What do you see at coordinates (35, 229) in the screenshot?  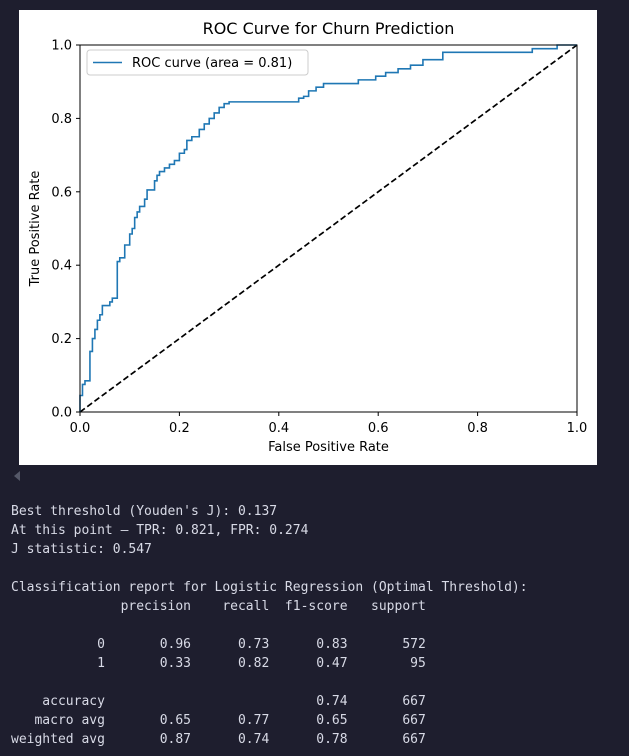 I see `y-axis-label: True Positive Rate` at bounding box center [35, 229].